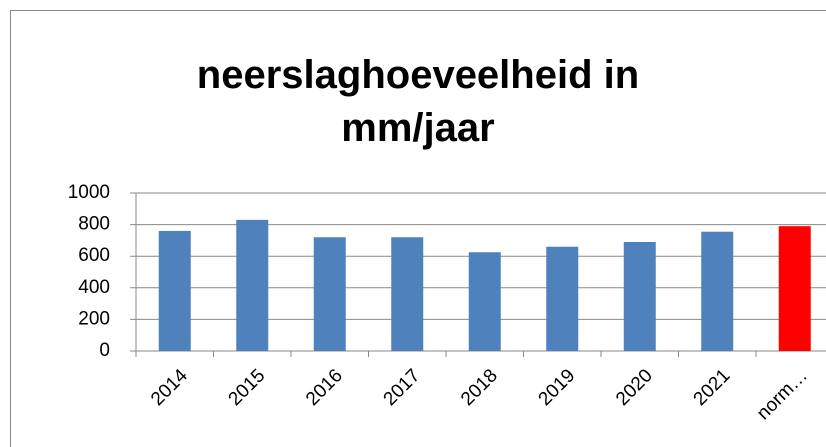  I want to click on y-tick-label: 1000, so click(89, 192).